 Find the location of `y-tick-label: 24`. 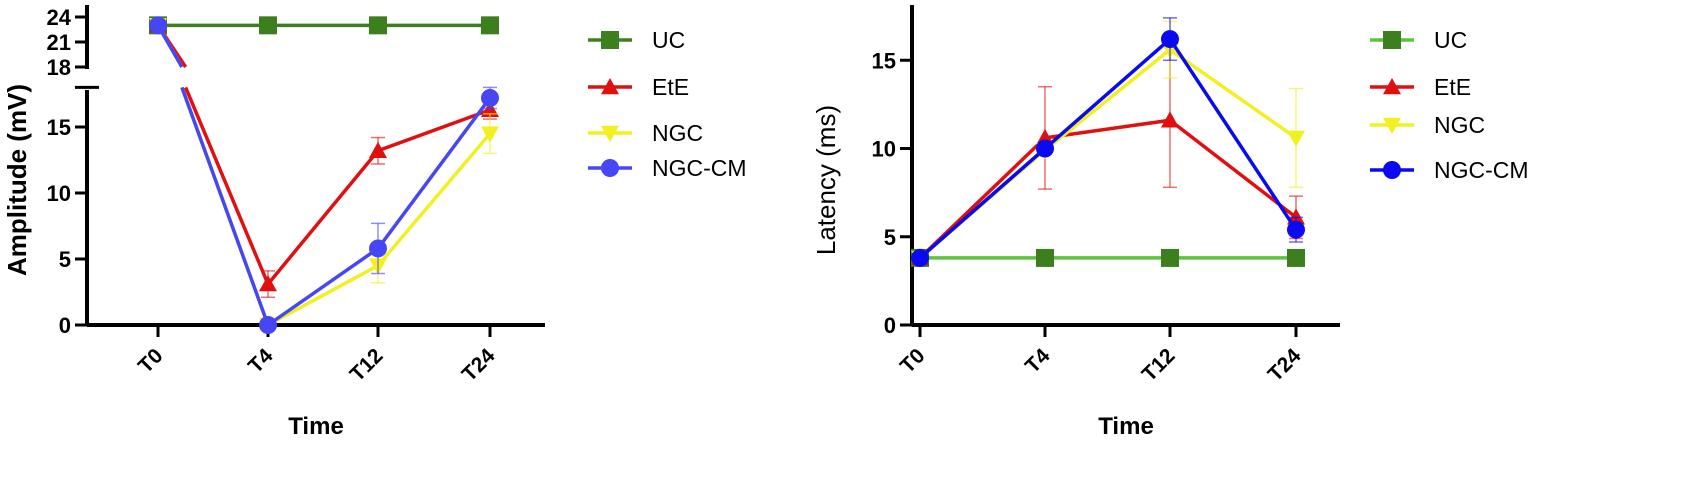

y-tick-label: 24 is located at coordinates (59, 17).